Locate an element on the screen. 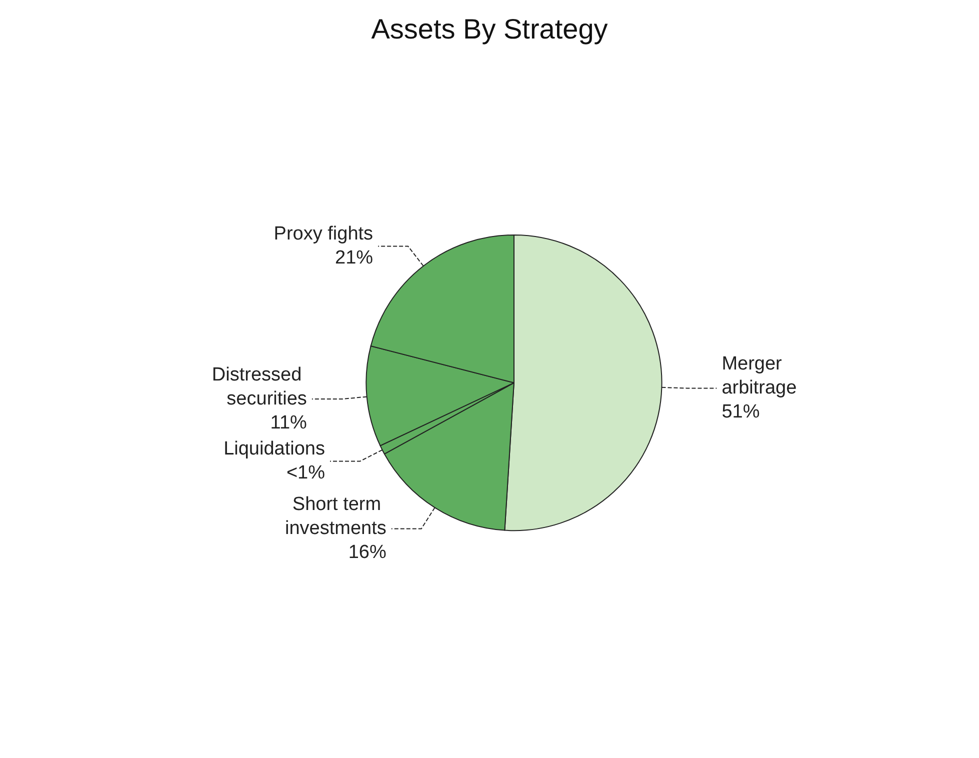  slice-label: Liquidations is located at coordinates (274, 449).